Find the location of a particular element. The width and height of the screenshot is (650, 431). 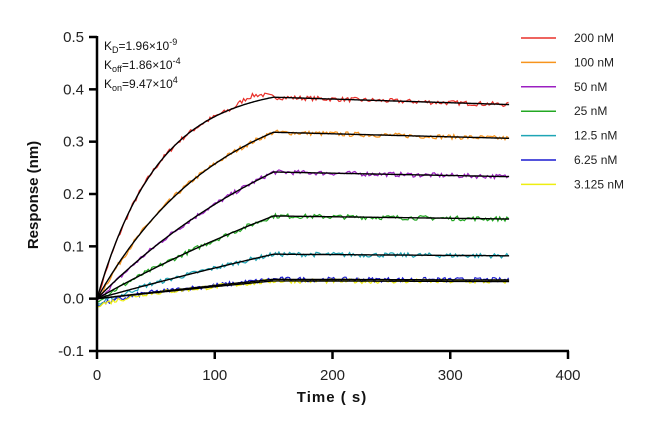

x-axis-label: Time ( s) is located at coordinates (332, 397).